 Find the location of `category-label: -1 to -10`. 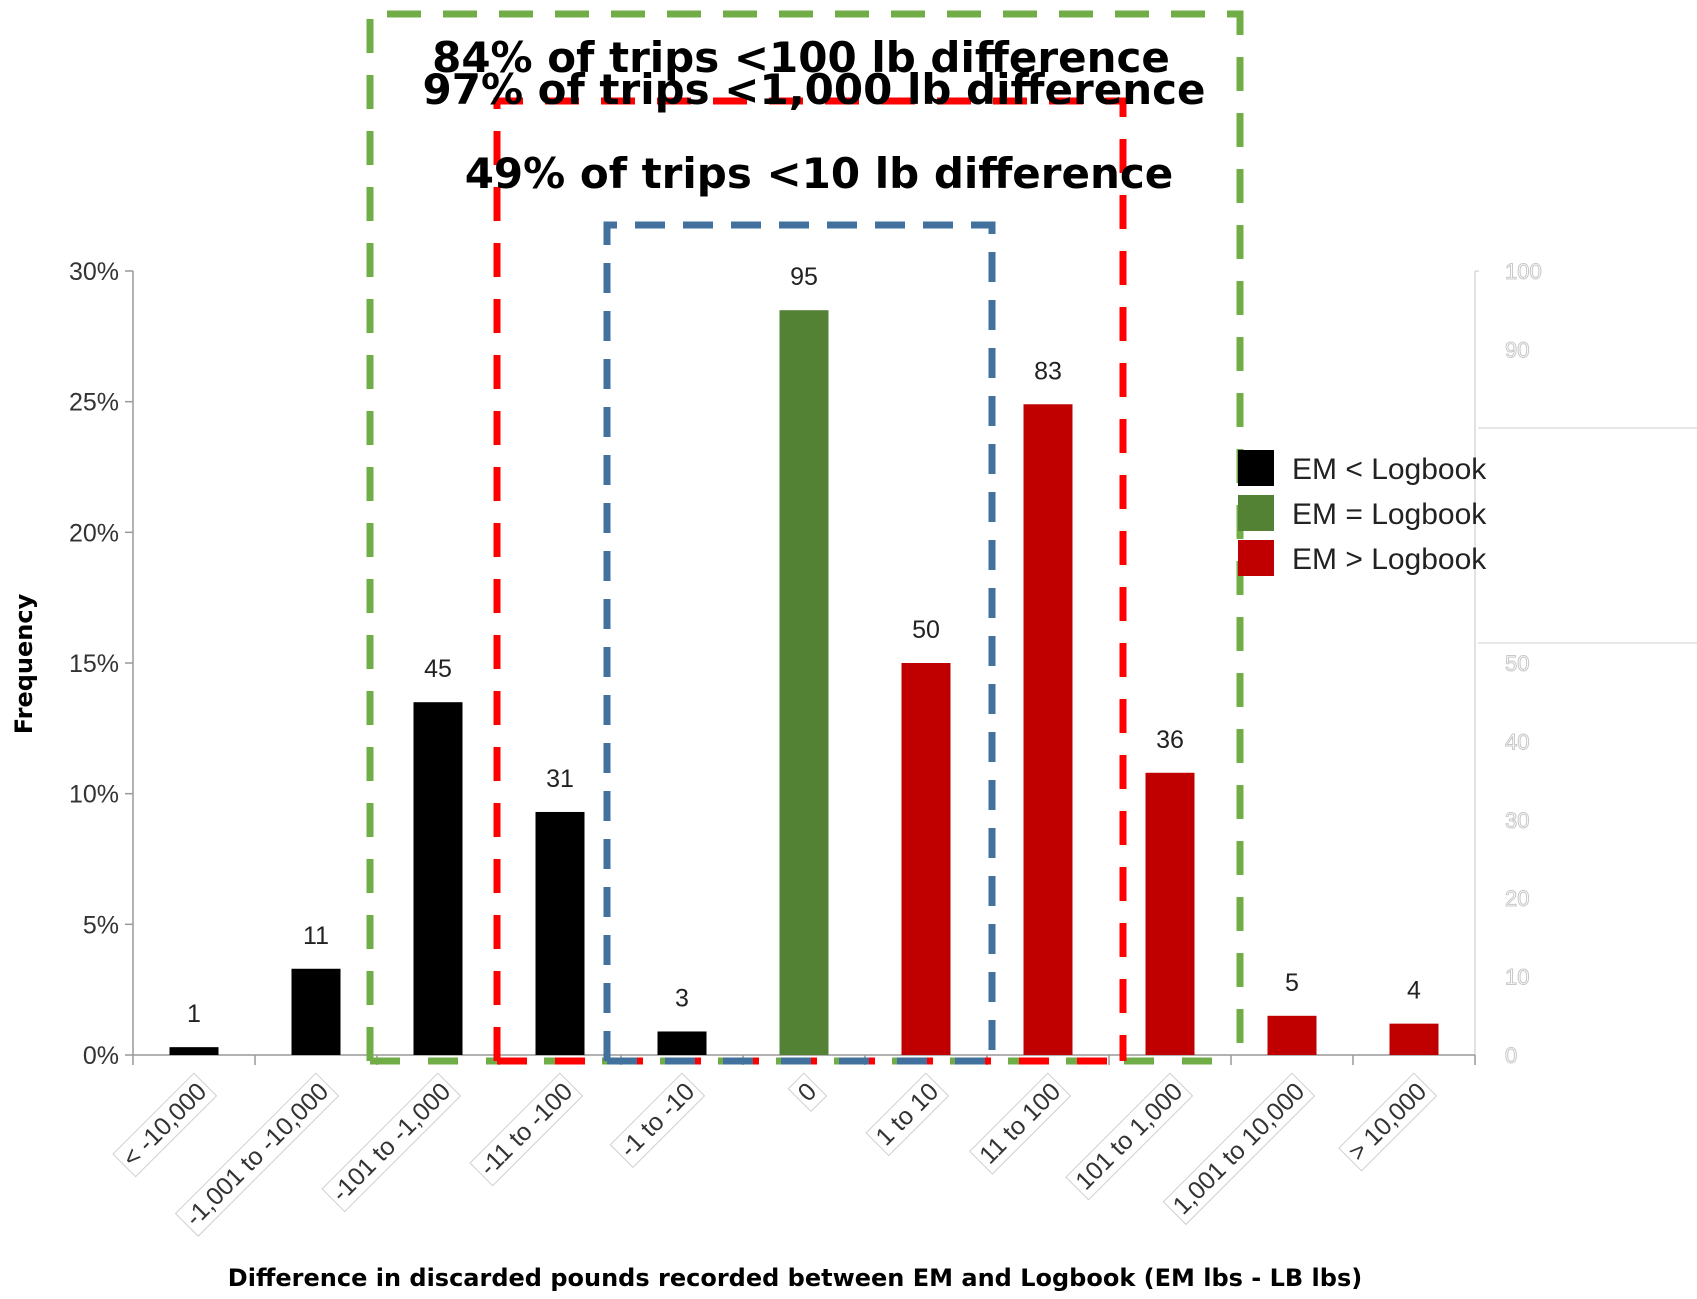

category-label: -1 to -10 is located at coordinates (658, 1120).